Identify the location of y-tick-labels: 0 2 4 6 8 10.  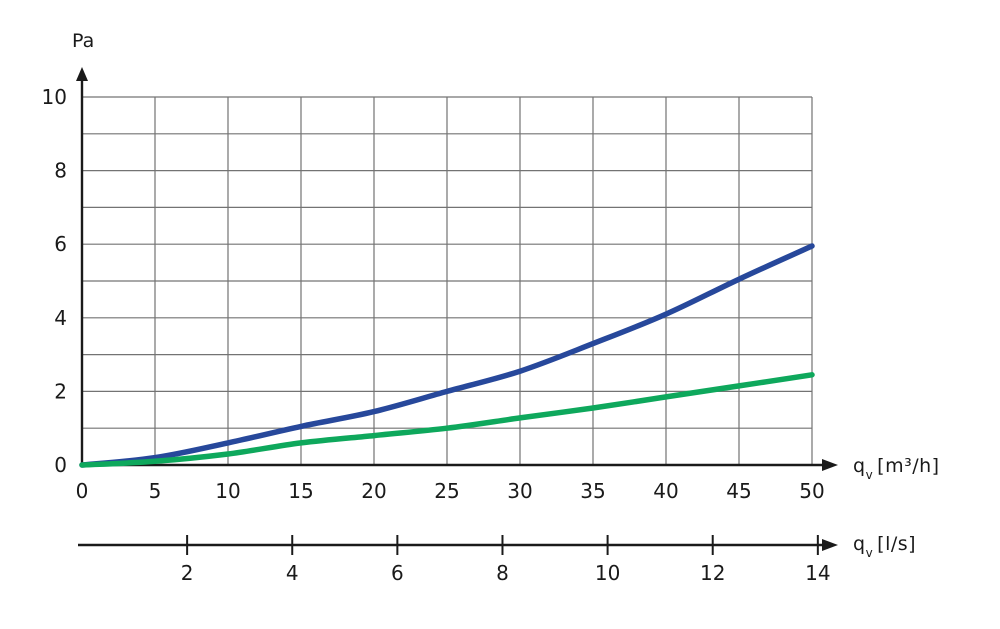
(54, 281).